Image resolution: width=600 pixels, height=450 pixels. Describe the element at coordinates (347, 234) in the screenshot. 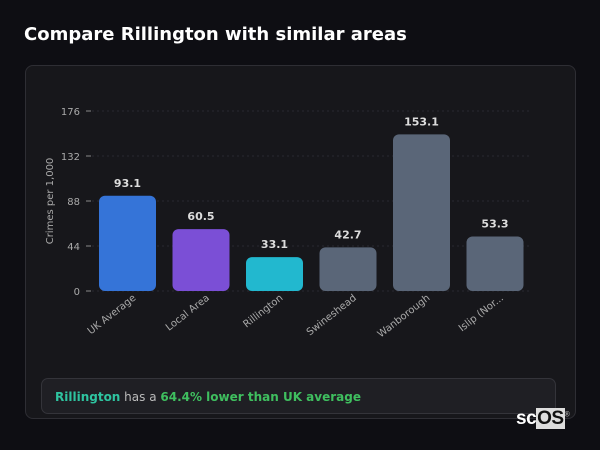

I see `data-label: 42.7` at that location.